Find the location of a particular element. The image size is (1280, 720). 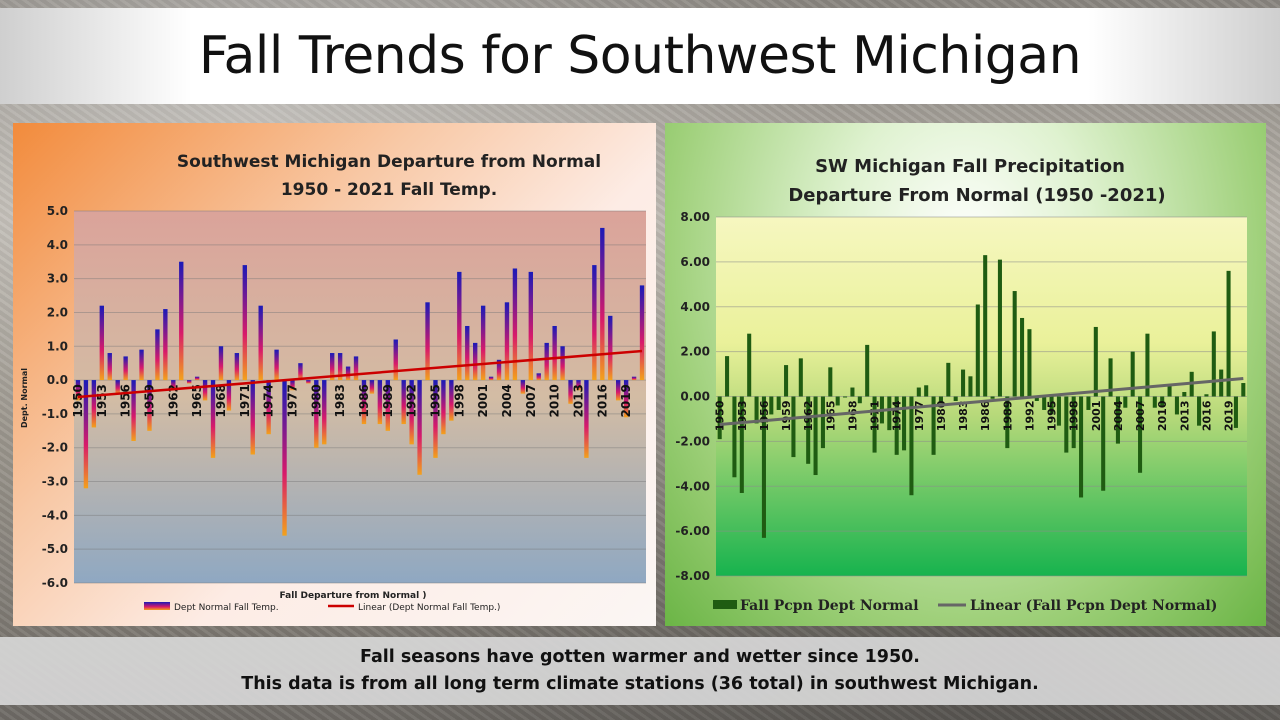

temp-y-axis-label: Dept. Normal is located at coordinates (24, 398).